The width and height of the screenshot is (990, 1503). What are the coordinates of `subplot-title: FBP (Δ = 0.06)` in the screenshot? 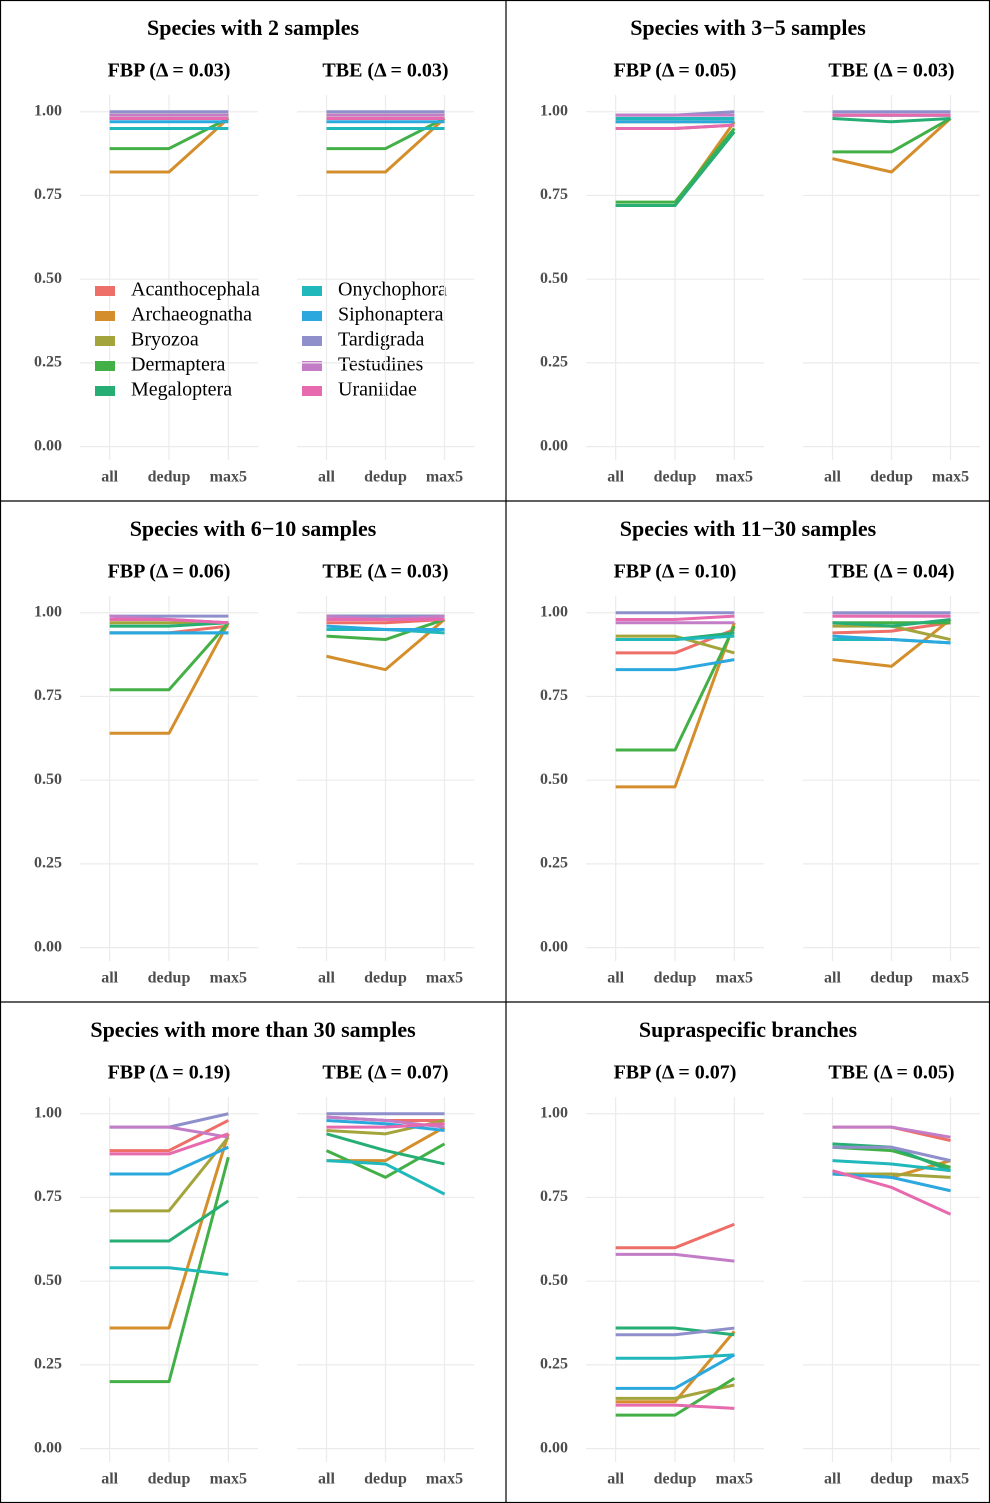 It's located at (169, 572).